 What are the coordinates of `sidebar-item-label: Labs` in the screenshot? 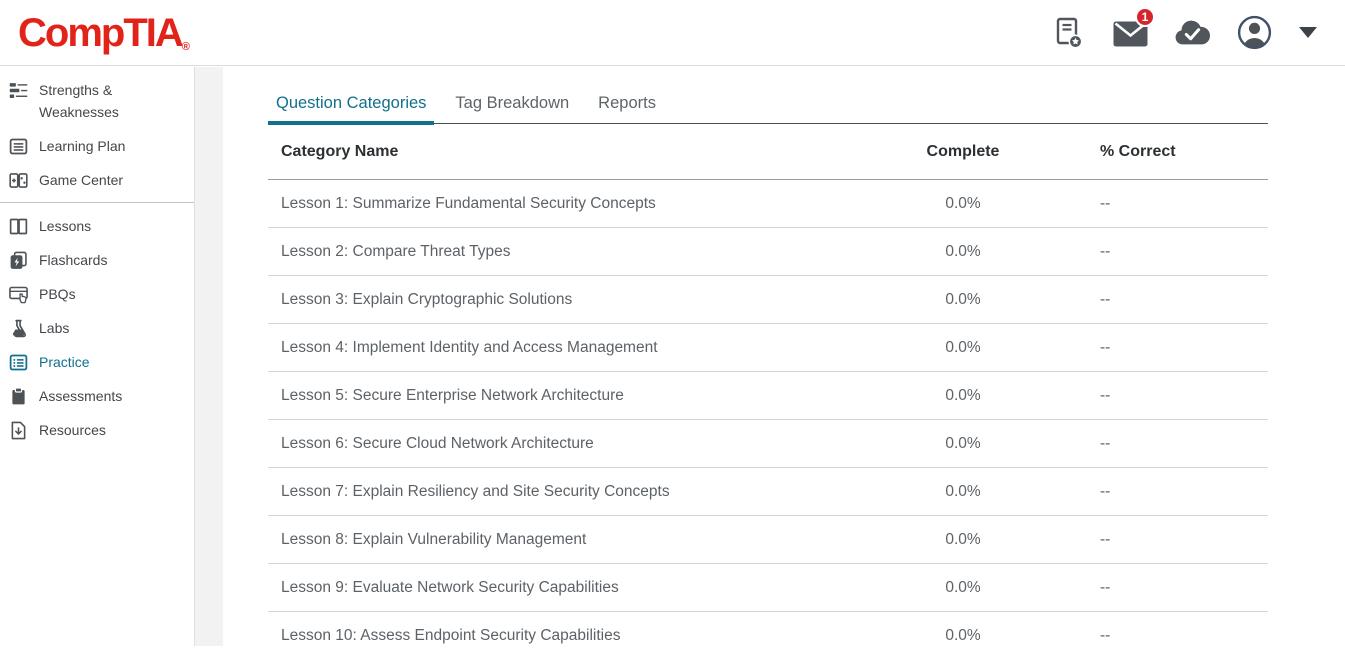 It's located at (54, 328).